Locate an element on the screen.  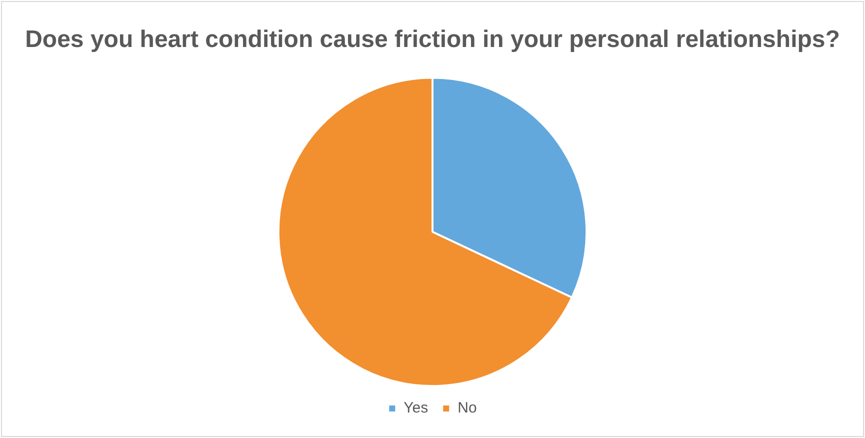
legend-label: Yes is located at coordinates (416, 408).